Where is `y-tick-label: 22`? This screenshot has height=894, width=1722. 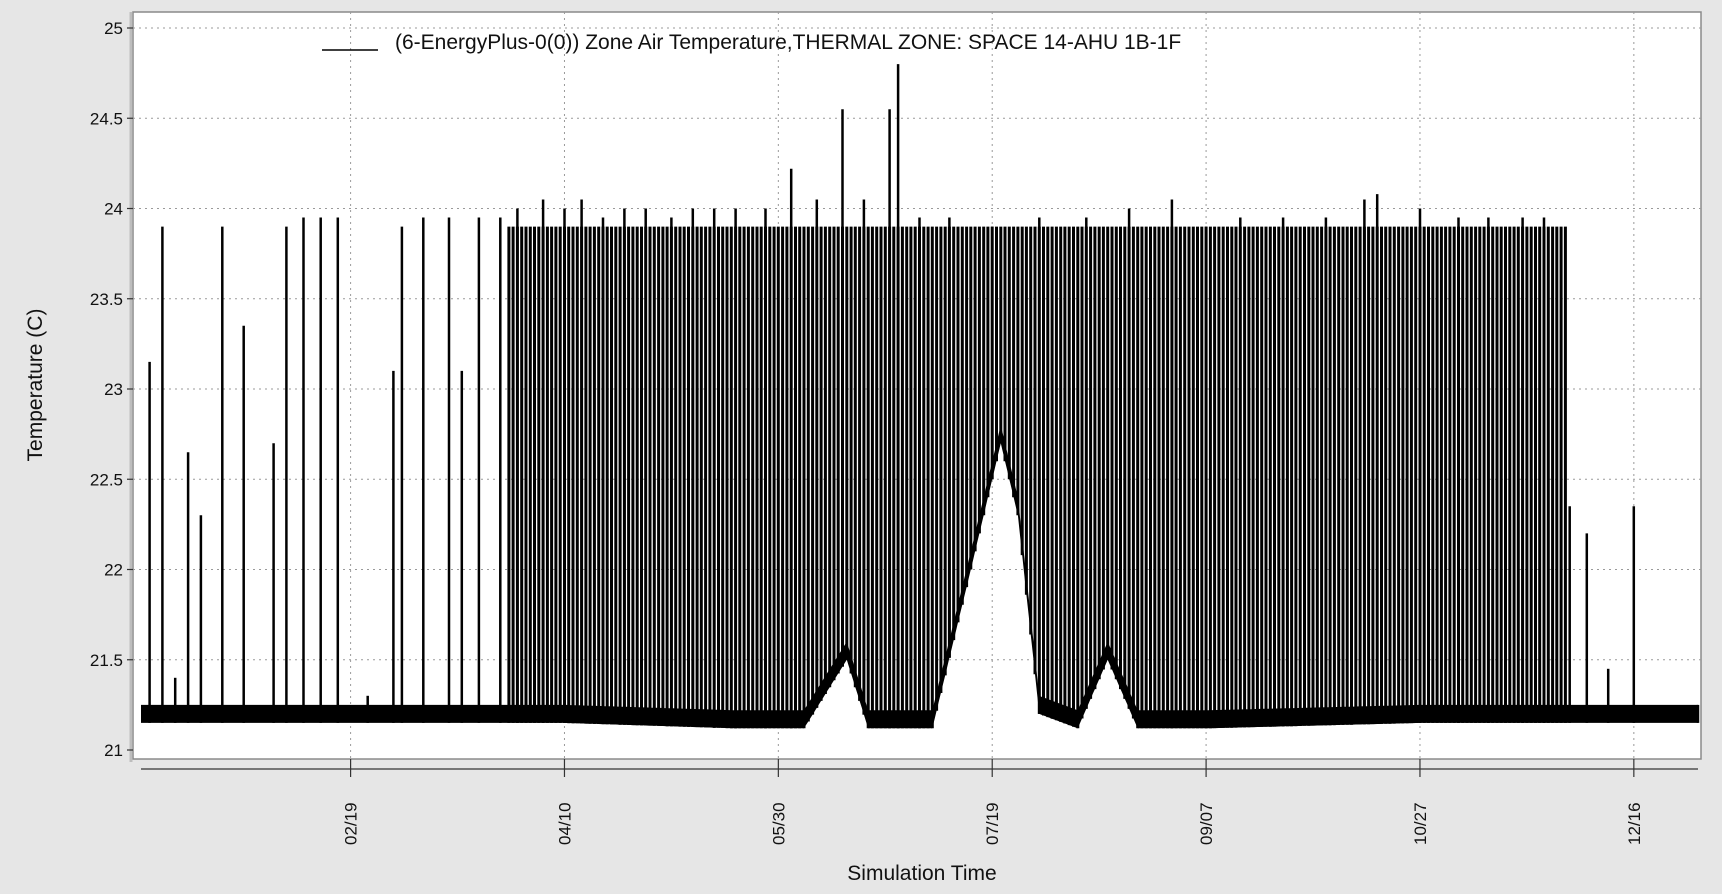
y-tick-label: 22 is located at coordinates (113, 570).